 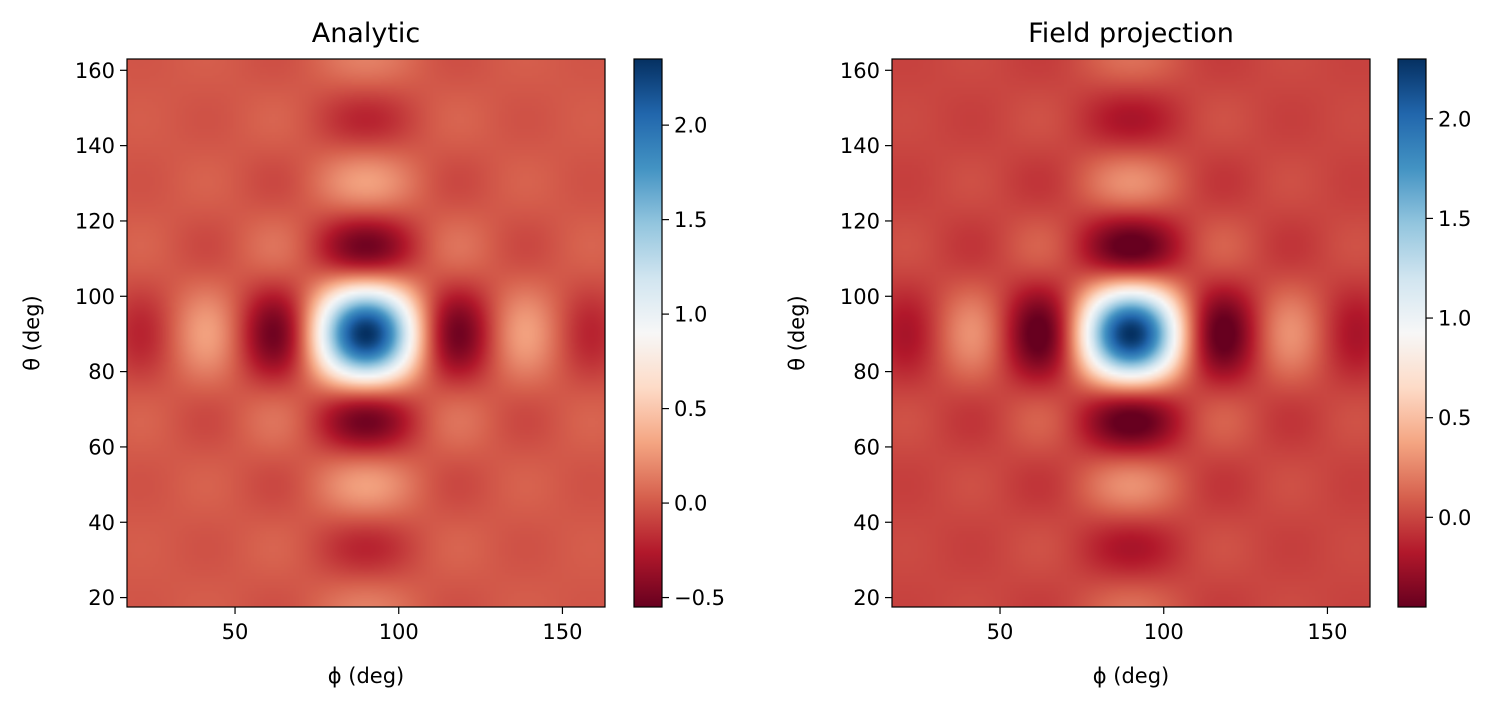 What do you see at coordinates (699, 598) in the screenshot?
I see `colorbar-tick-label: −0.5` at bounding box center [699, 598].